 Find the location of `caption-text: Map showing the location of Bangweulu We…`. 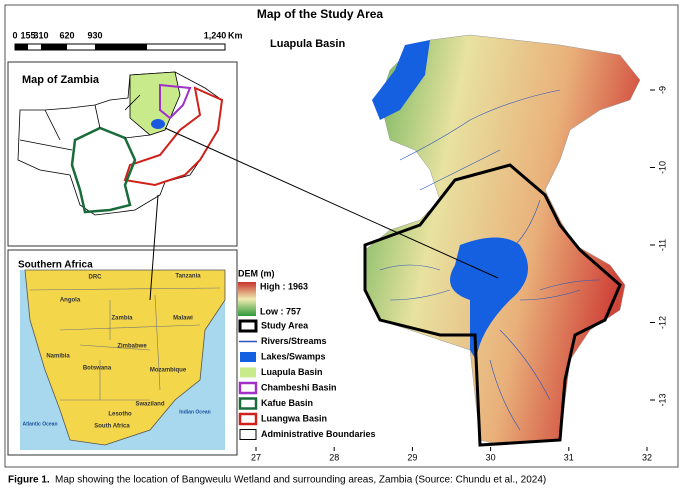

caption-text: Map showing the location of Bangweulu We… is located at coordinates (300, 480).